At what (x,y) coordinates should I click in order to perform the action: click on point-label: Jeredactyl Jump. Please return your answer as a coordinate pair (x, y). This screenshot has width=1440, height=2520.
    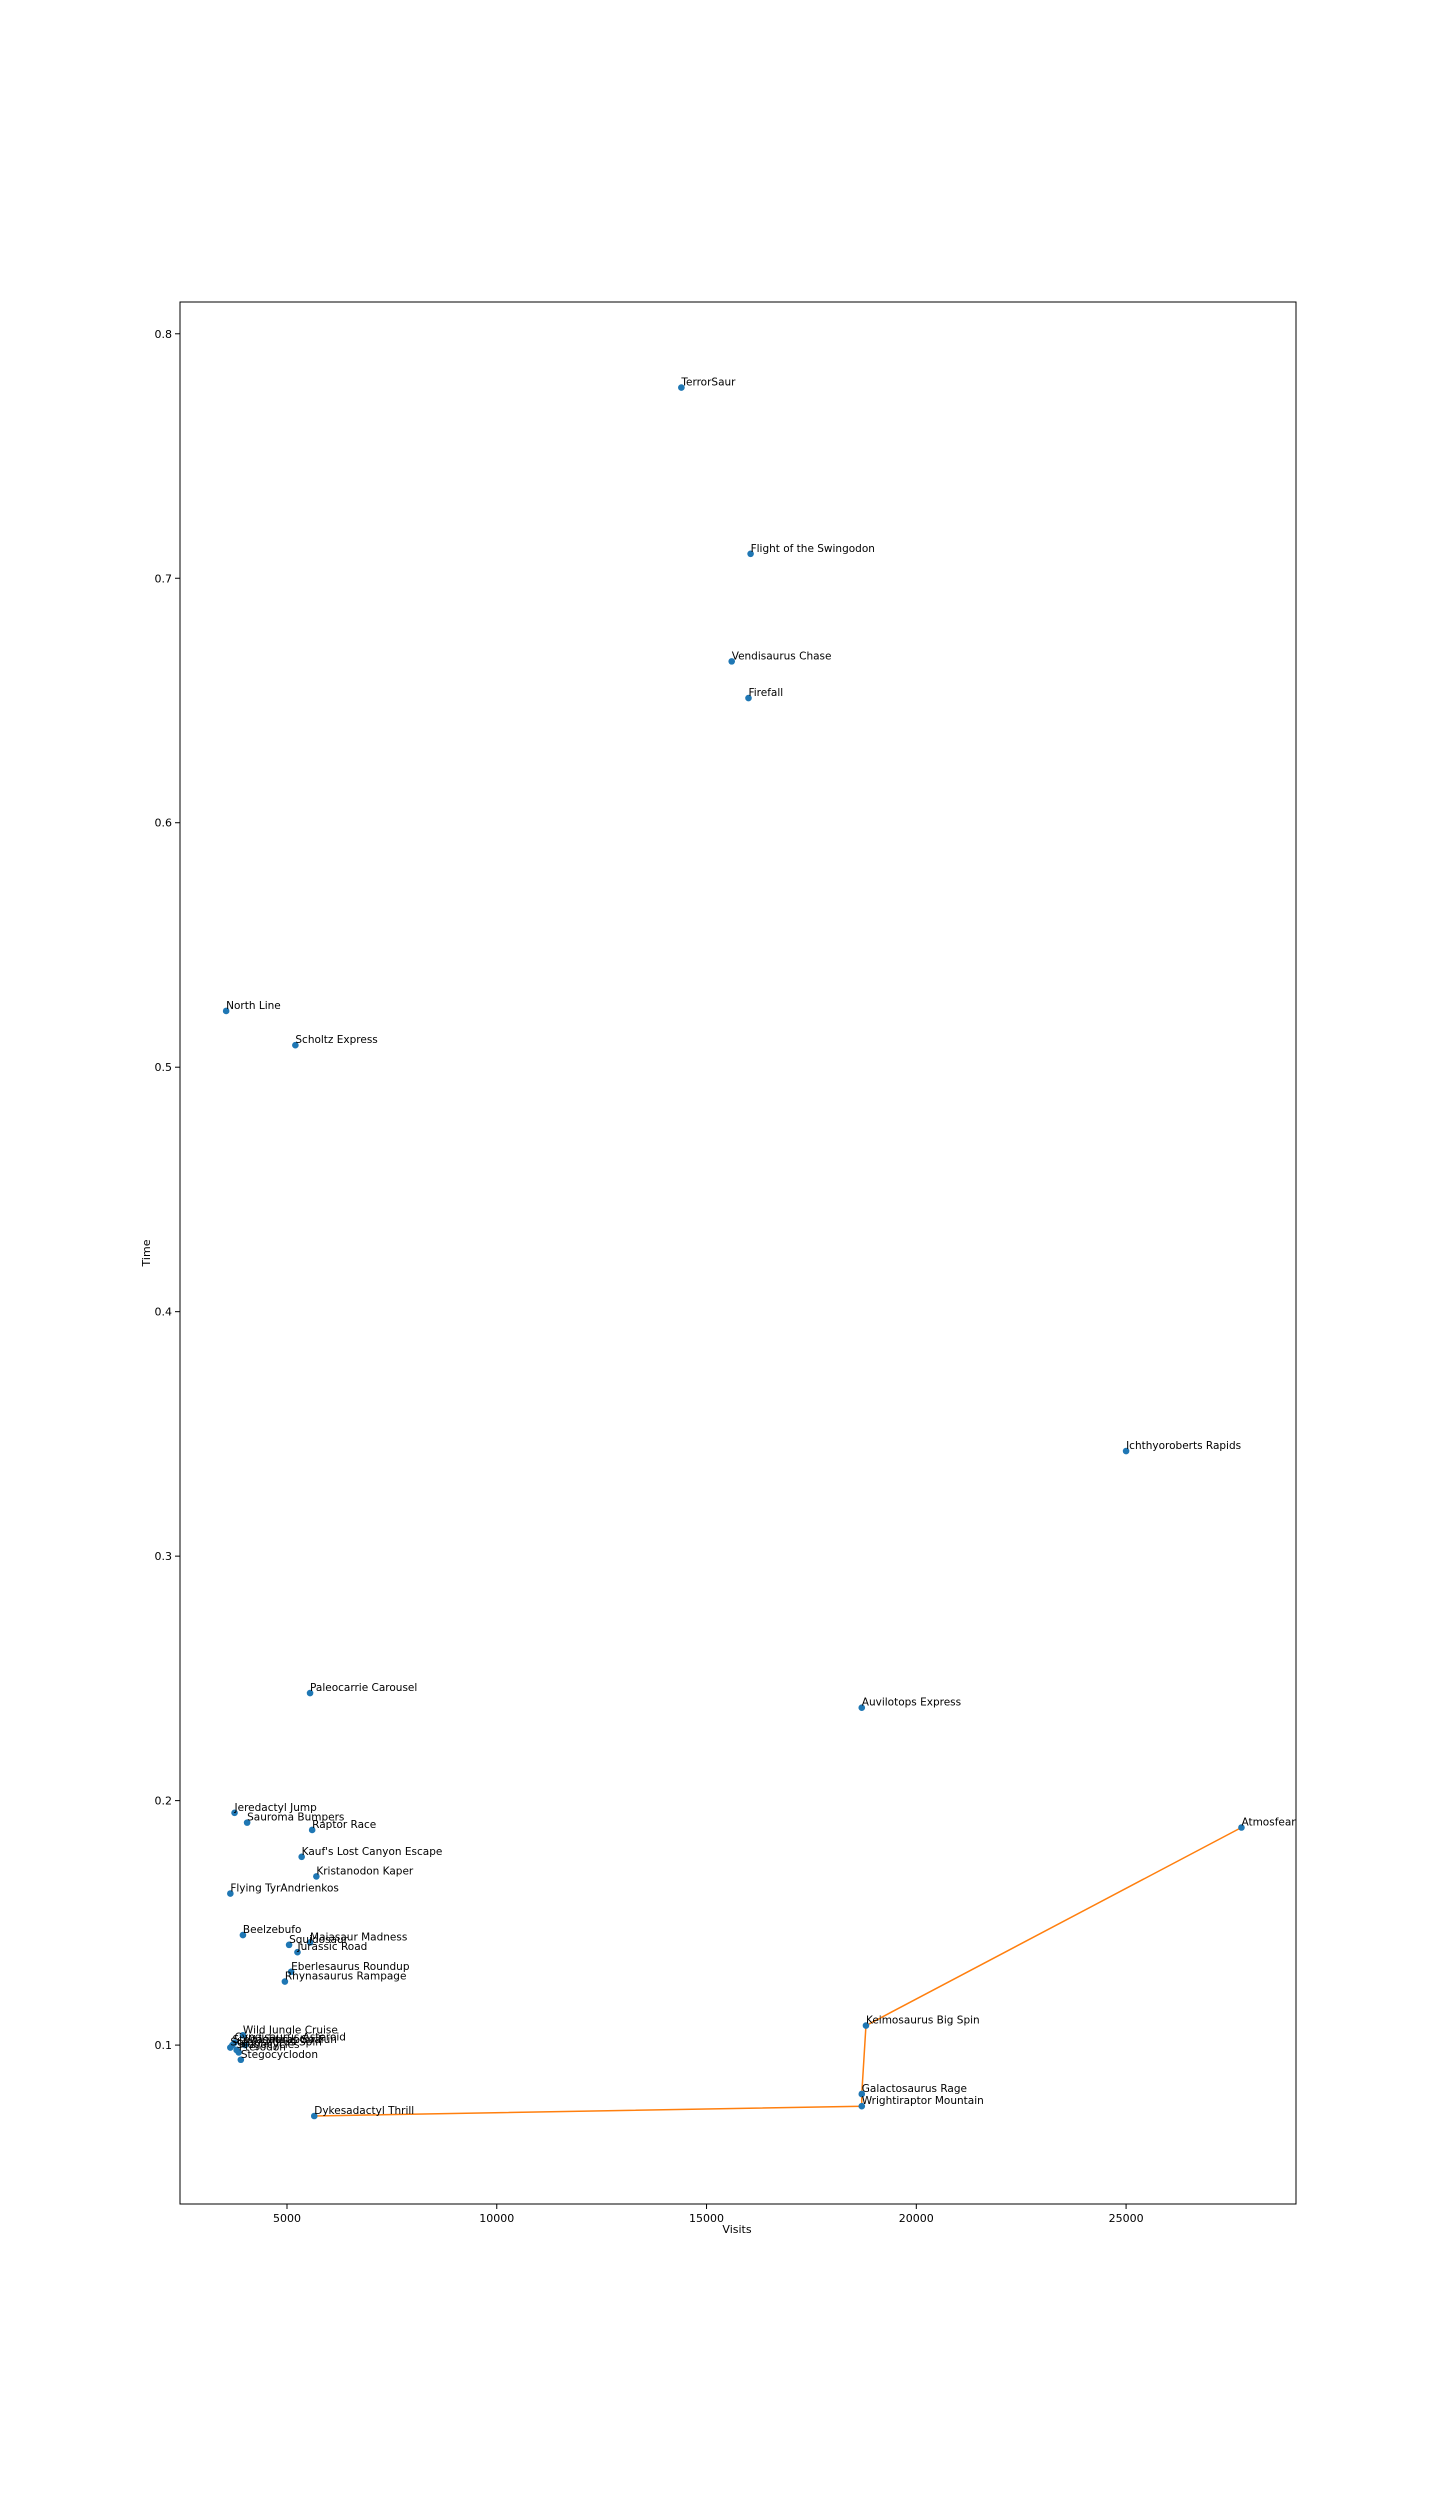
    Looking at the image, I should click on (276, 1808).